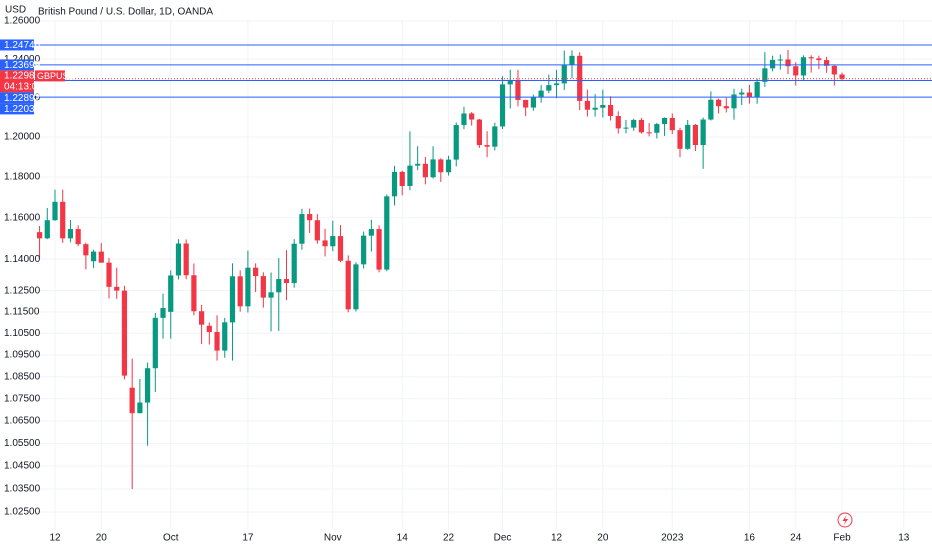  What do you see at coordinates (503, 538) in the screenshot?
I see `x-tick-label: Dec` at bounding box center [503, 538].